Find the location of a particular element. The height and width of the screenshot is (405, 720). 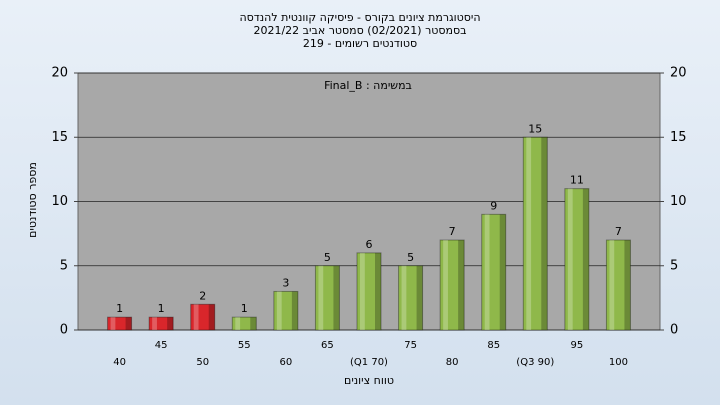

x-tick-label: 40 is located at coordinates (119, 362).